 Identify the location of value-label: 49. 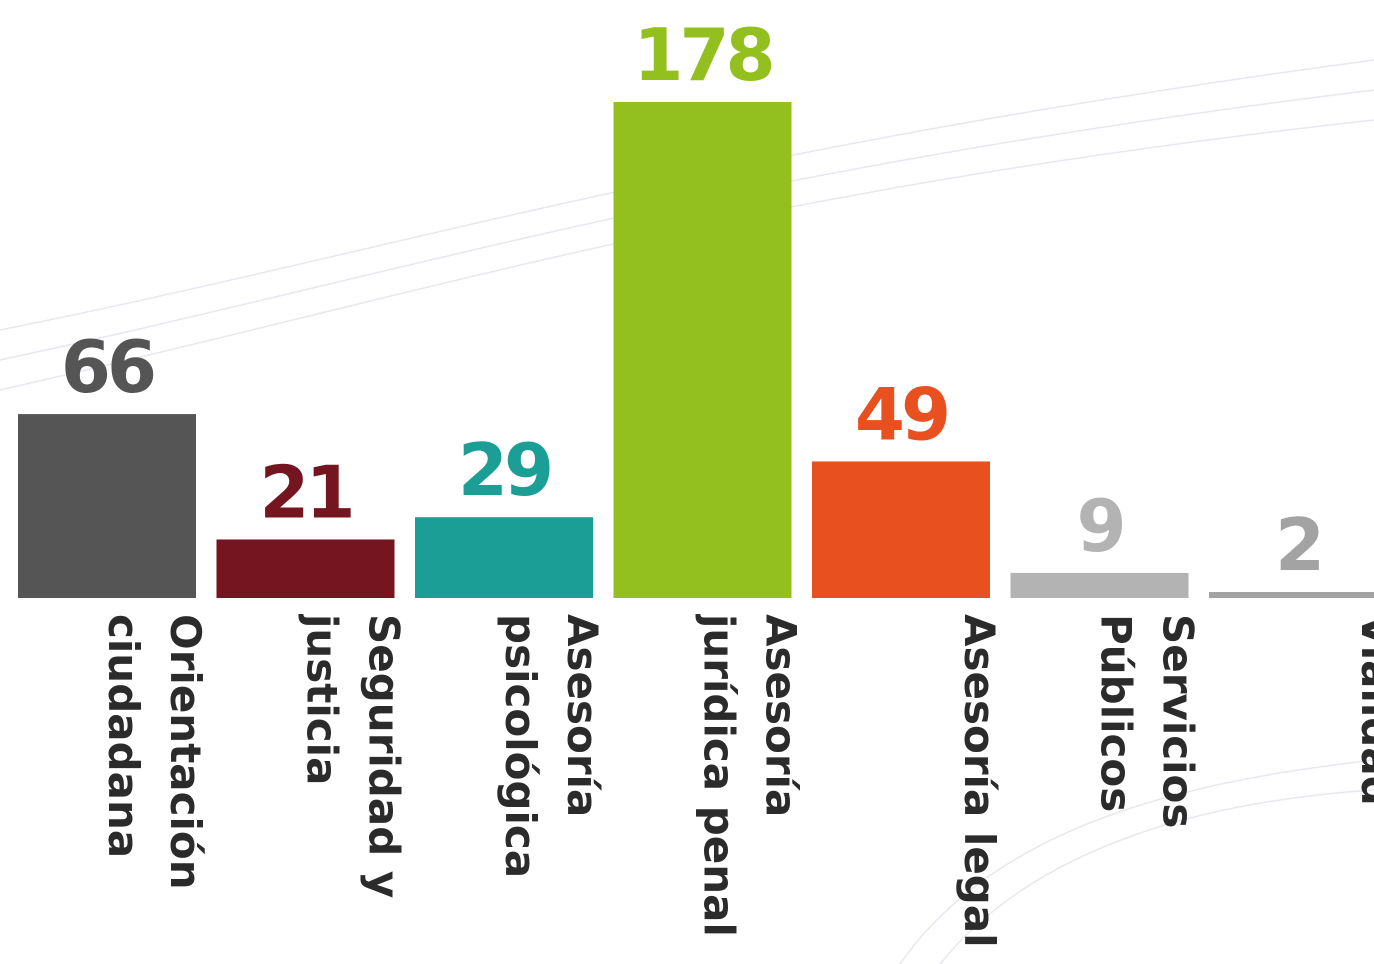
(901, 414).